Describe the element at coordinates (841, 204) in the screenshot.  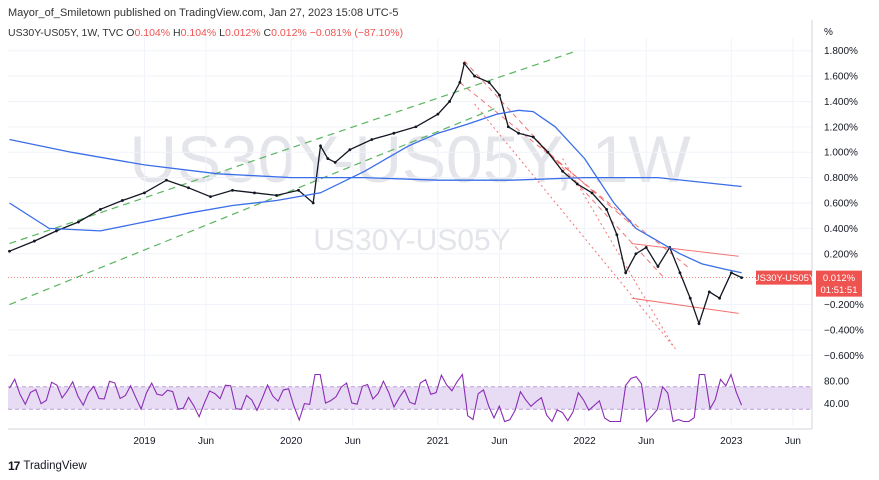
I see `y-tick-label: 0.600%` at that location.